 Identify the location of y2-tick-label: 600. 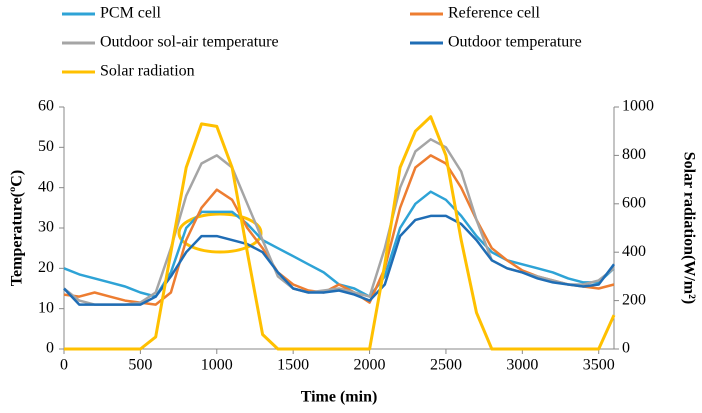
(634, 202).